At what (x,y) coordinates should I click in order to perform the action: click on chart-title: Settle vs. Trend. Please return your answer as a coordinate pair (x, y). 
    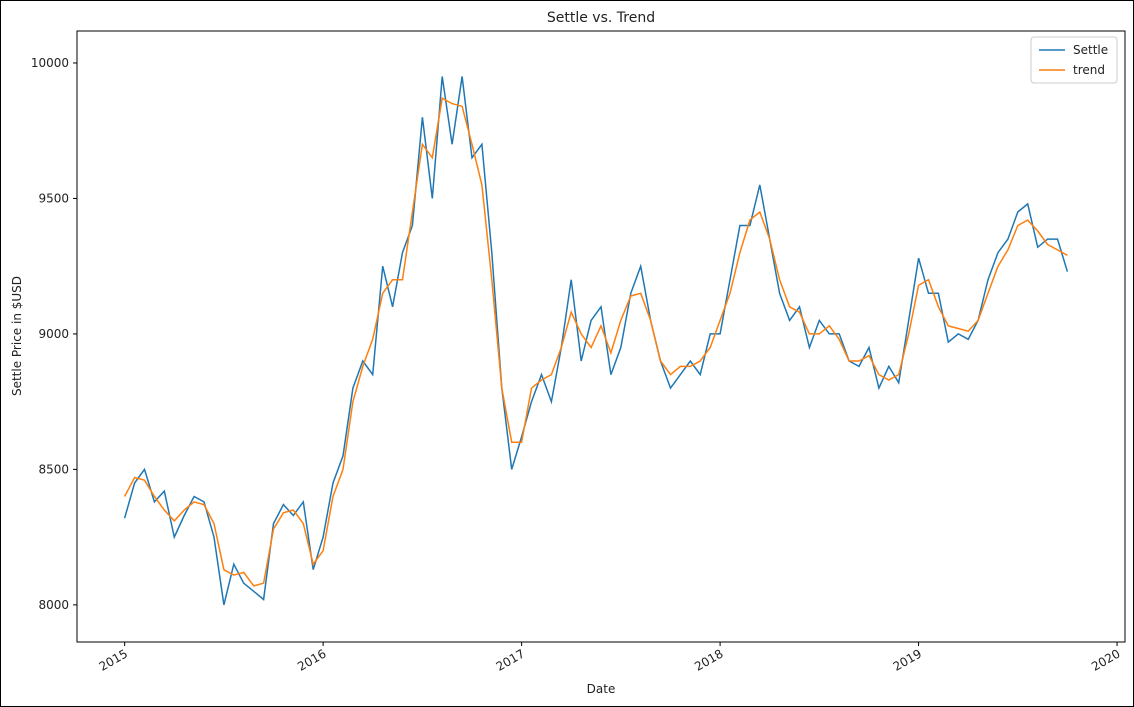
    Looking at the image, I should click on (601, 18).